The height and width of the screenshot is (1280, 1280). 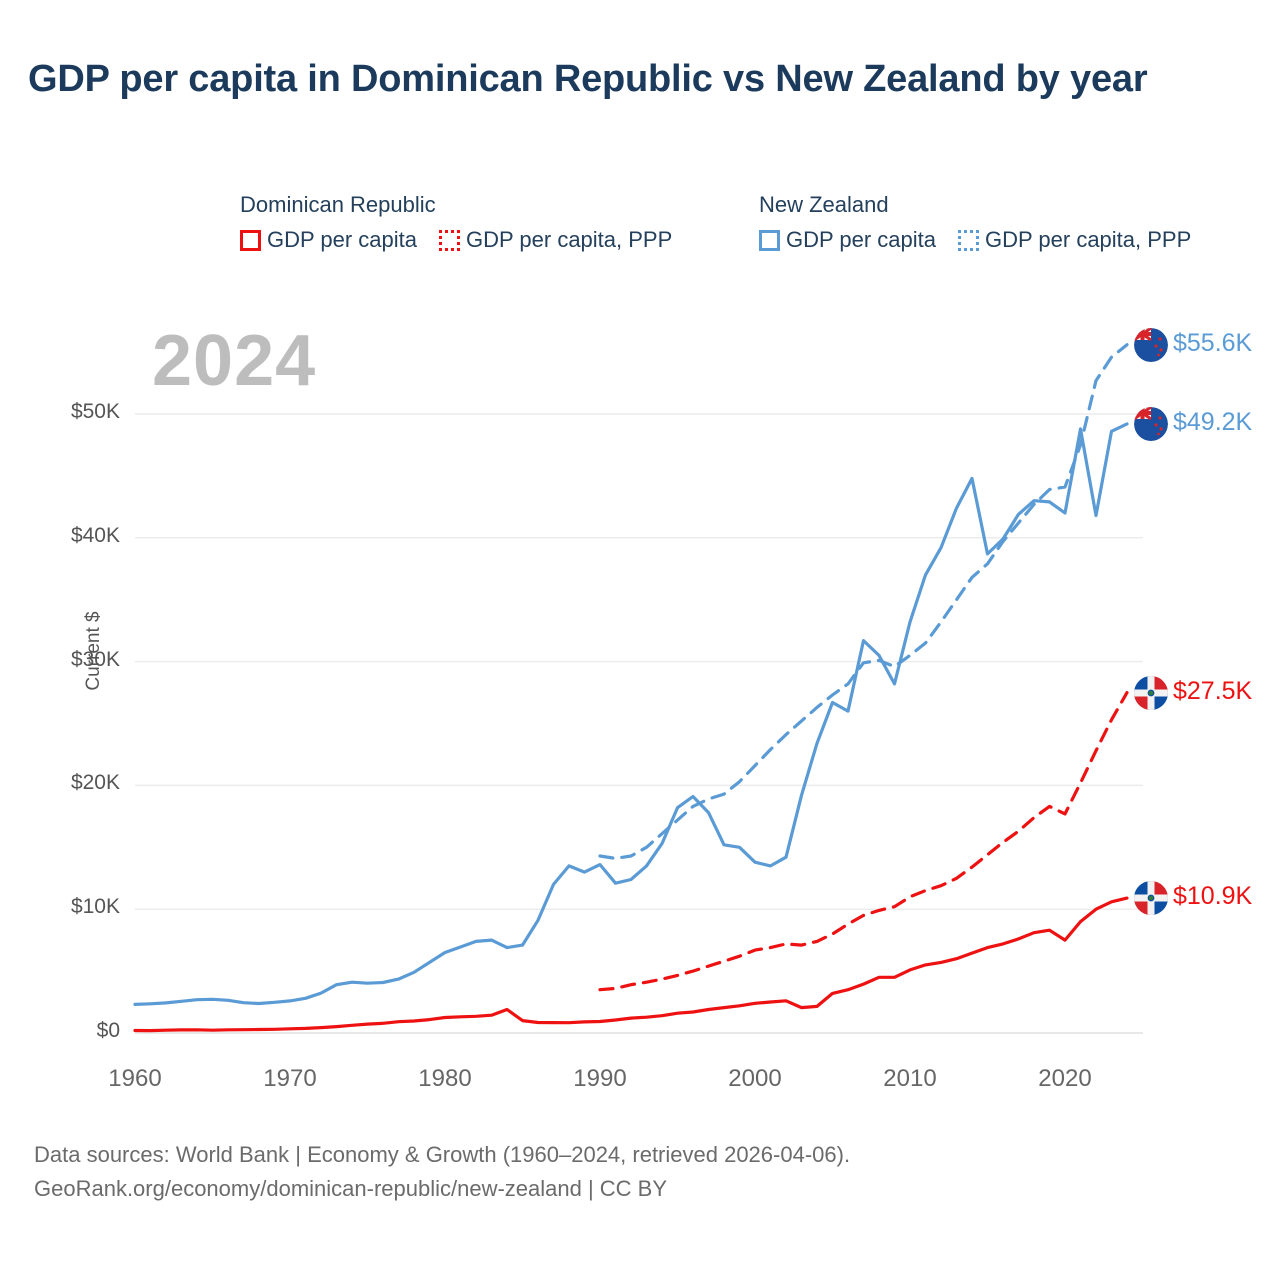 I want to click on series-end-value-label: $55.6K, so click(x=1213, y=342).